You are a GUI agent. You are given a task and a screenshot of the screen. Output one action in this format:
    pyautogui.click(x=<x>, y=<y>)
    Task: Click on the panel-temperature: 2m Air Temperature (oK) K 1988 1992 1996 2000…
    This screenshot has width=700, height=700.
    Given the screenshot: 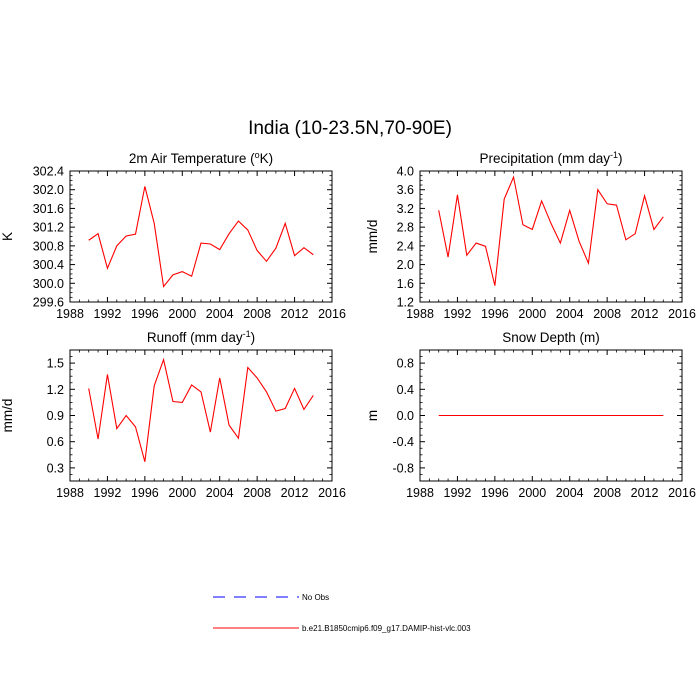 What is the action you would take?
    pyautogui.click(x=173, y=235)
    